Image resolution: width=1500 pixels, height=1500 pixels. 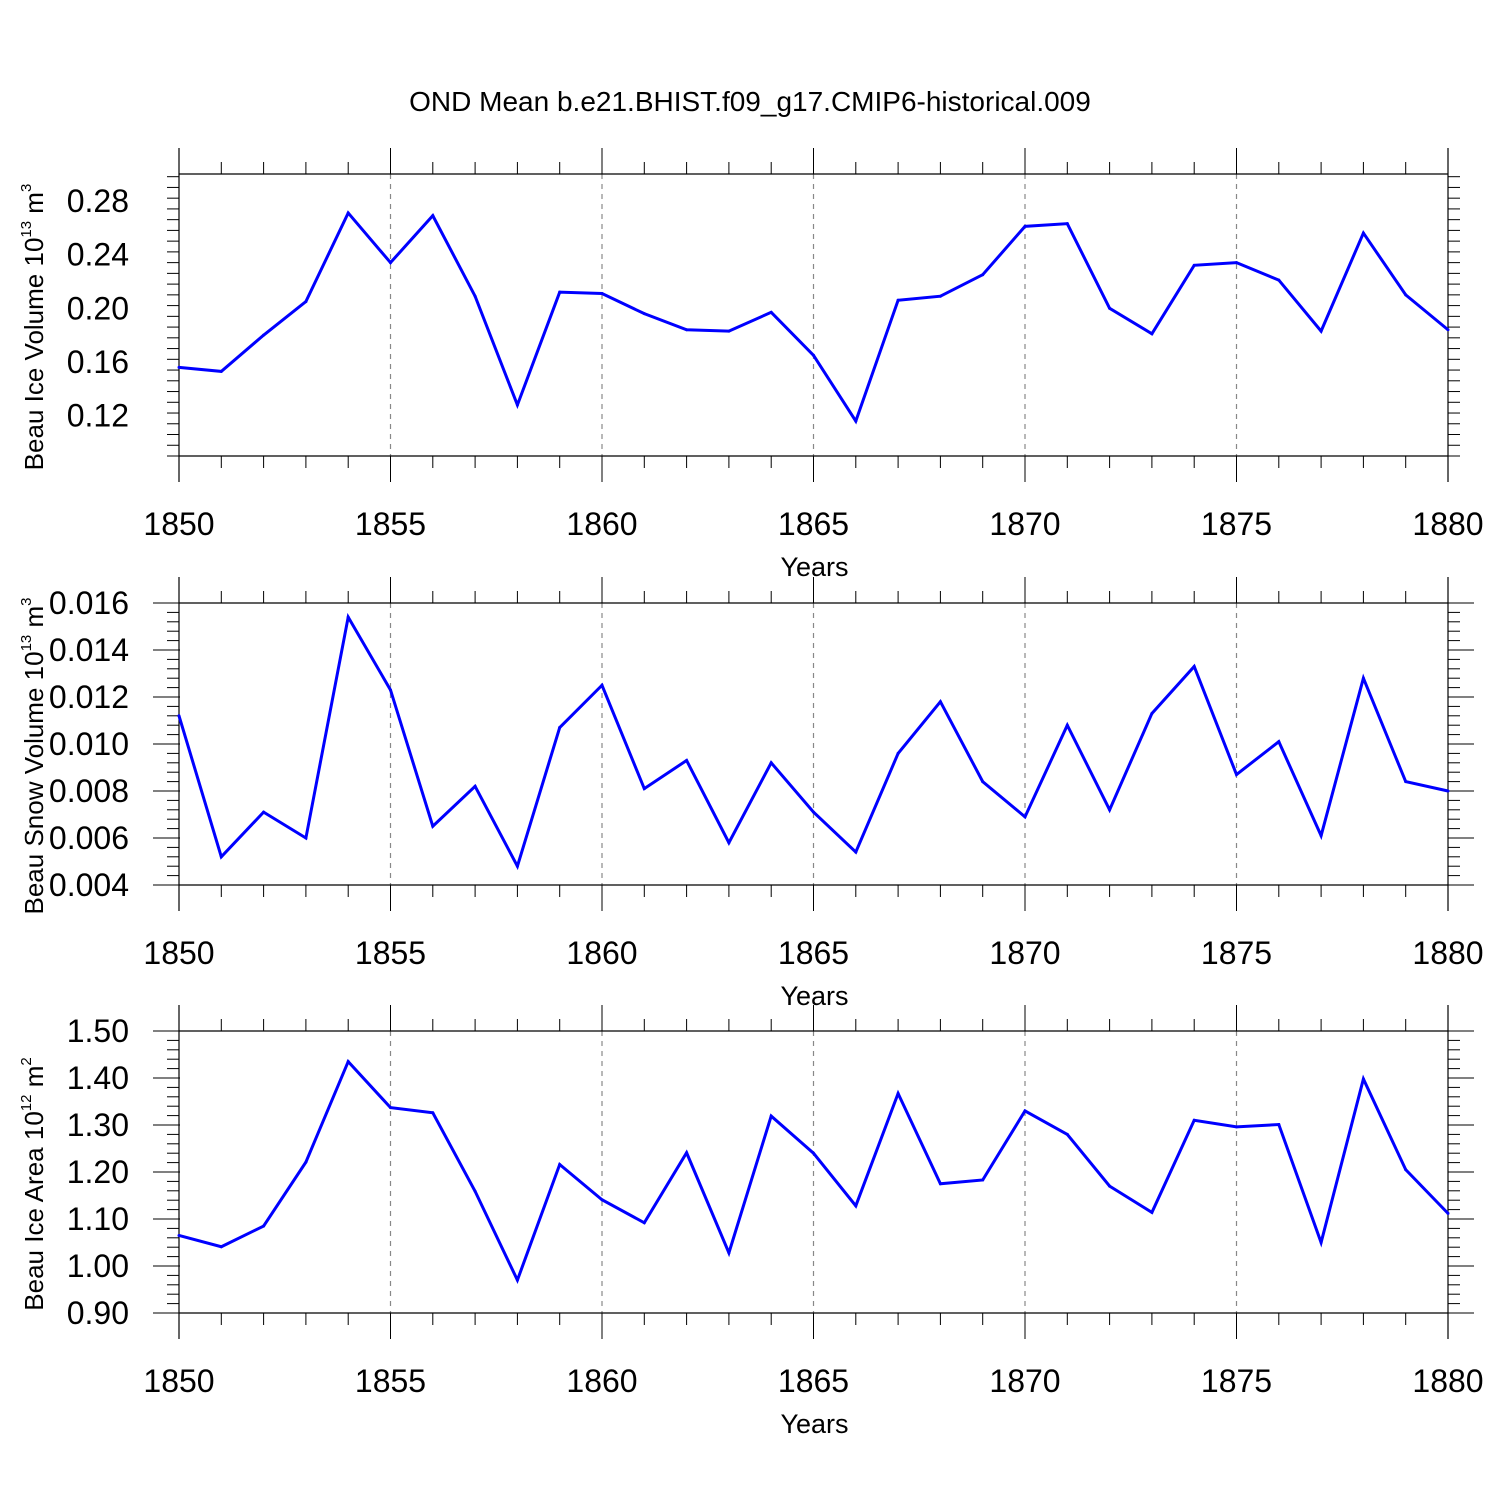 I want to click on y-axis-title: Beau Ice Volume 1013 m3, so click(x=33, y=327).